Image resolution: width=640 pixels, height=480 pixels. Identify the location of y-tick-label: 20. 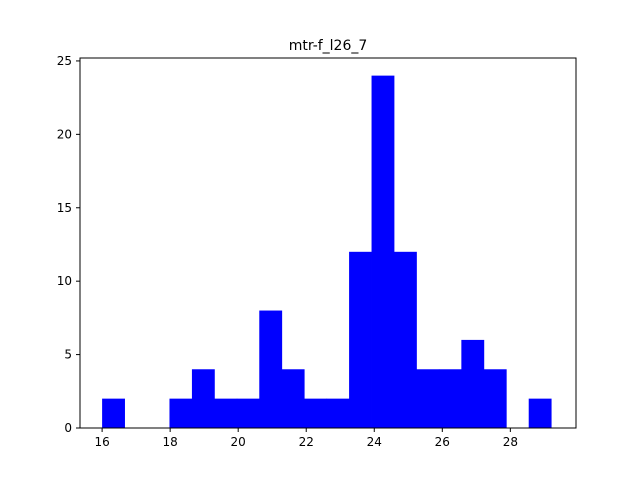
(64, 134).